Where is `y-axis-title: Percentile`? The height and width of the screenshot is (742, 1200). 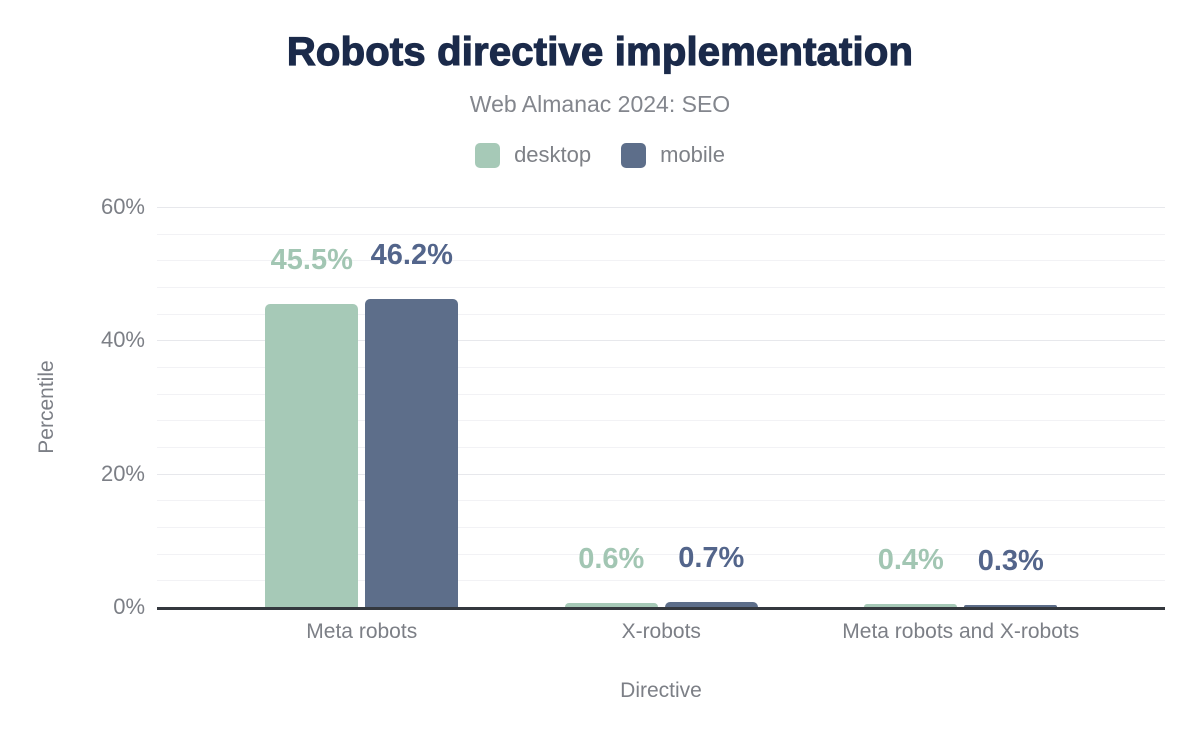 y-axis-title: Percentile is located at coordinates (46, 407).